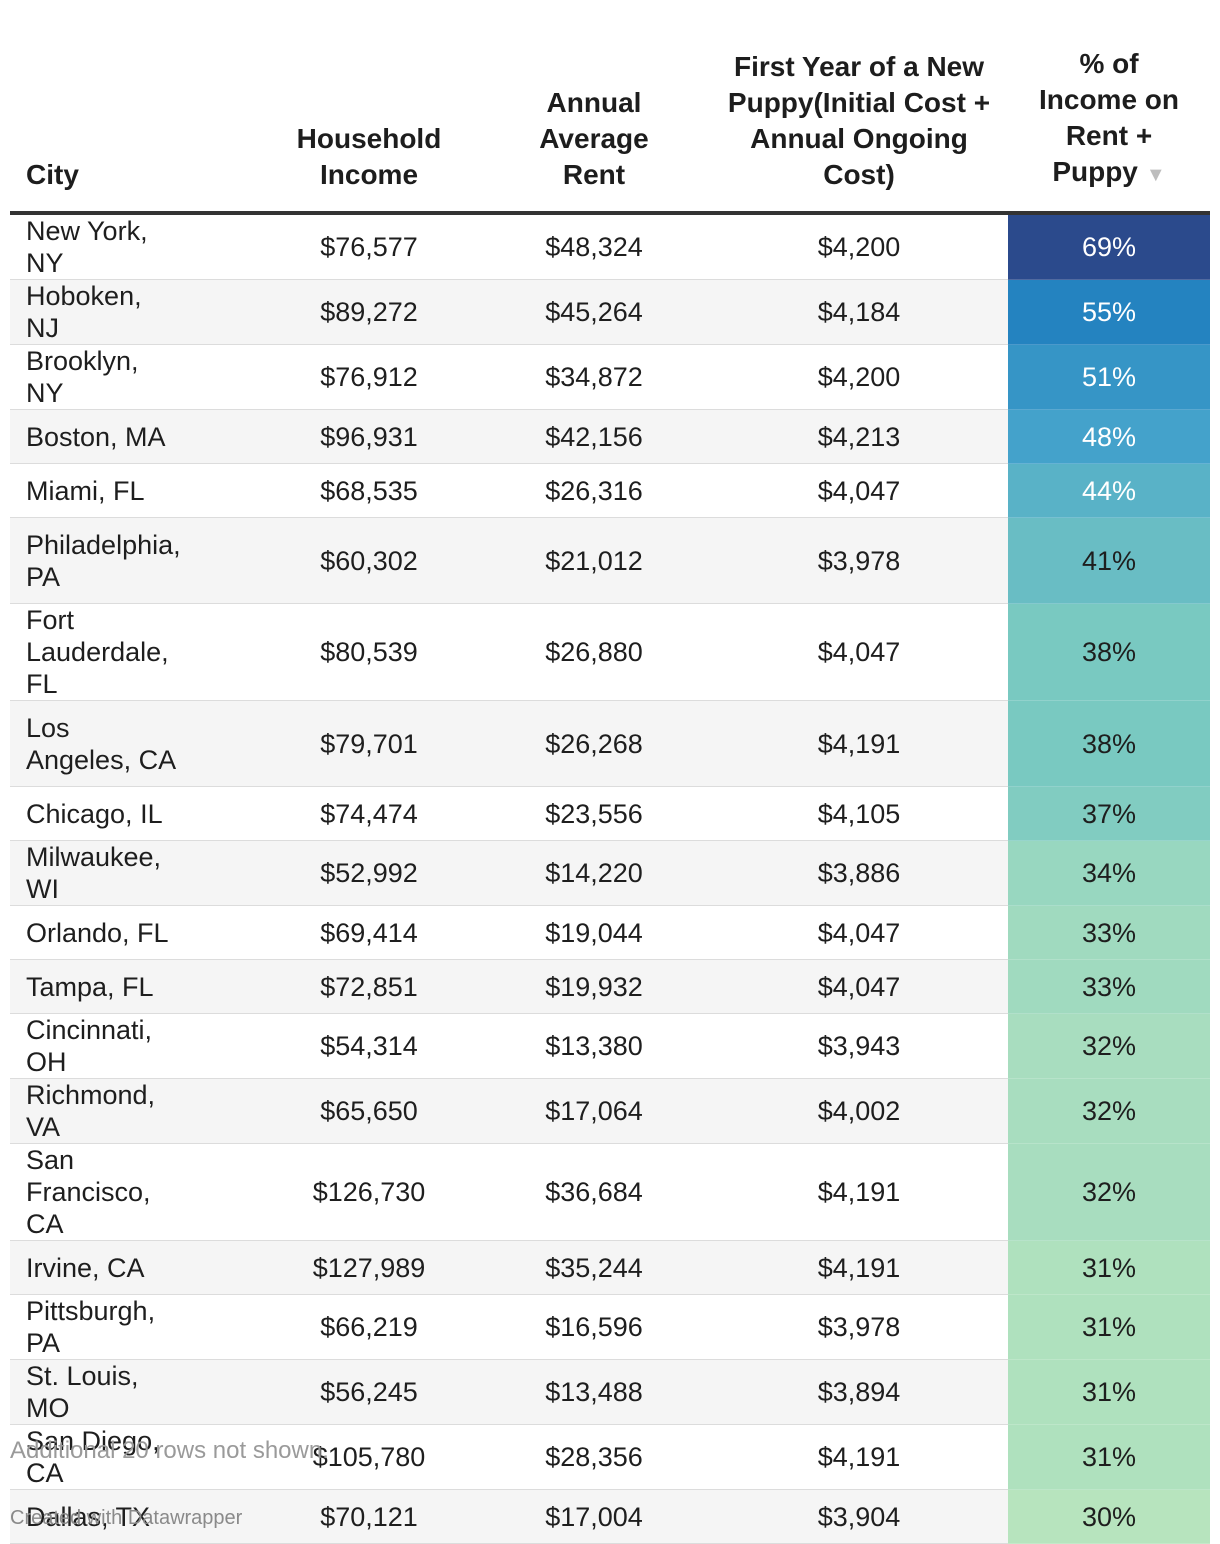 This screenshot has height=1544, width=1220. What do you see at coordinates (135, 312) in the screenshot?
I see `cell-city: Hoboken, NJ` at bounding box center [135, 312].